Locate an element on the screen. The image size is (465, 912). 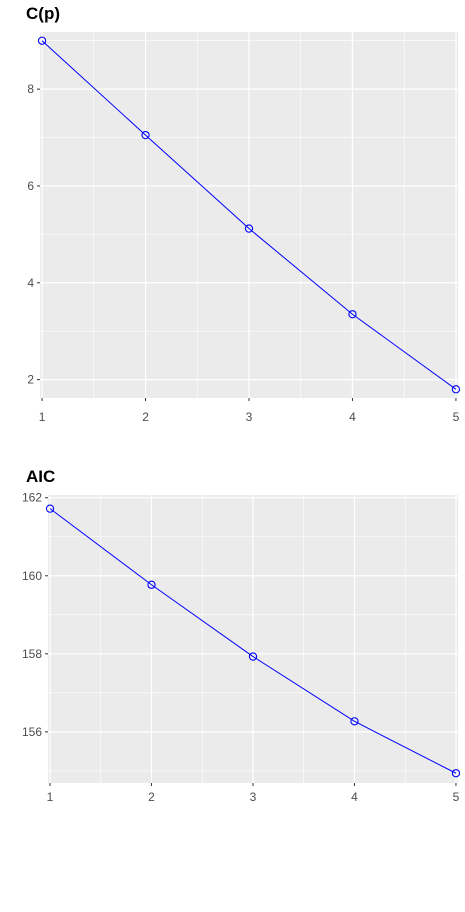
cp-x-tick-label: 1 is located at coordinates (42, 417).